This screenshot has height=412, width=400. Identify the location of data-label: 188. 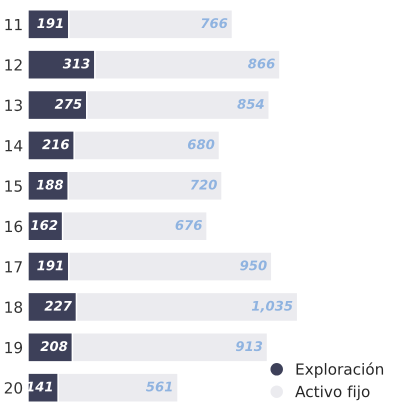
(50, 185).